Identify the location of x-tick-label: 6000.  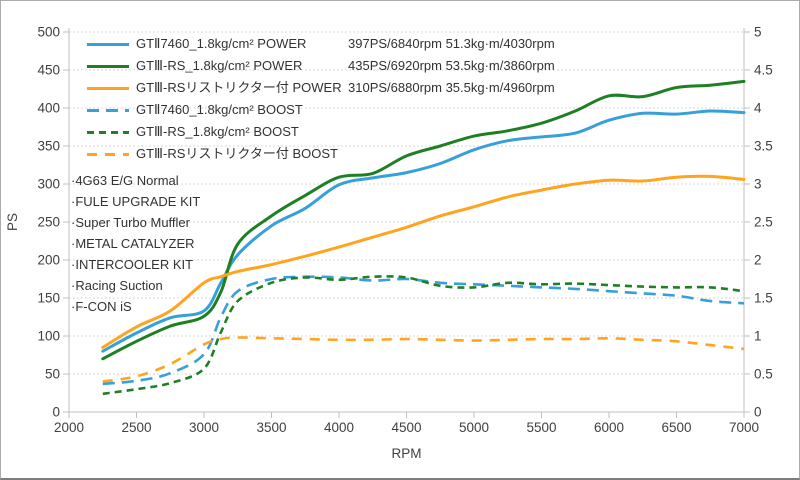
(609, 427).